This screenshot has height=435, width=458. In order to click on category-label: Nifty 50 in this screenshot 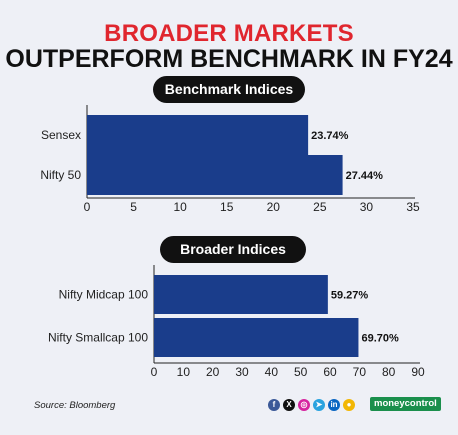, I will do `click(60, 175)`.